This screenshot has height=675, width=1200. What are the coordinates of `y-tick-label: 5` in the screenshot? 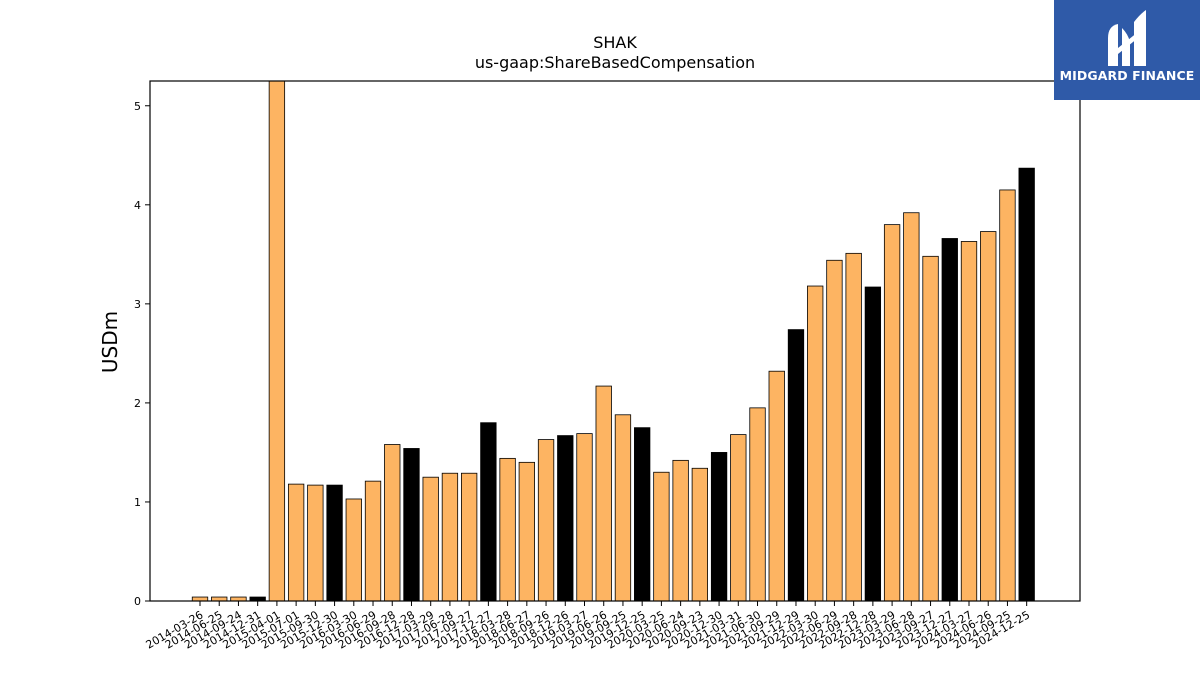 It's located at (137, 106).